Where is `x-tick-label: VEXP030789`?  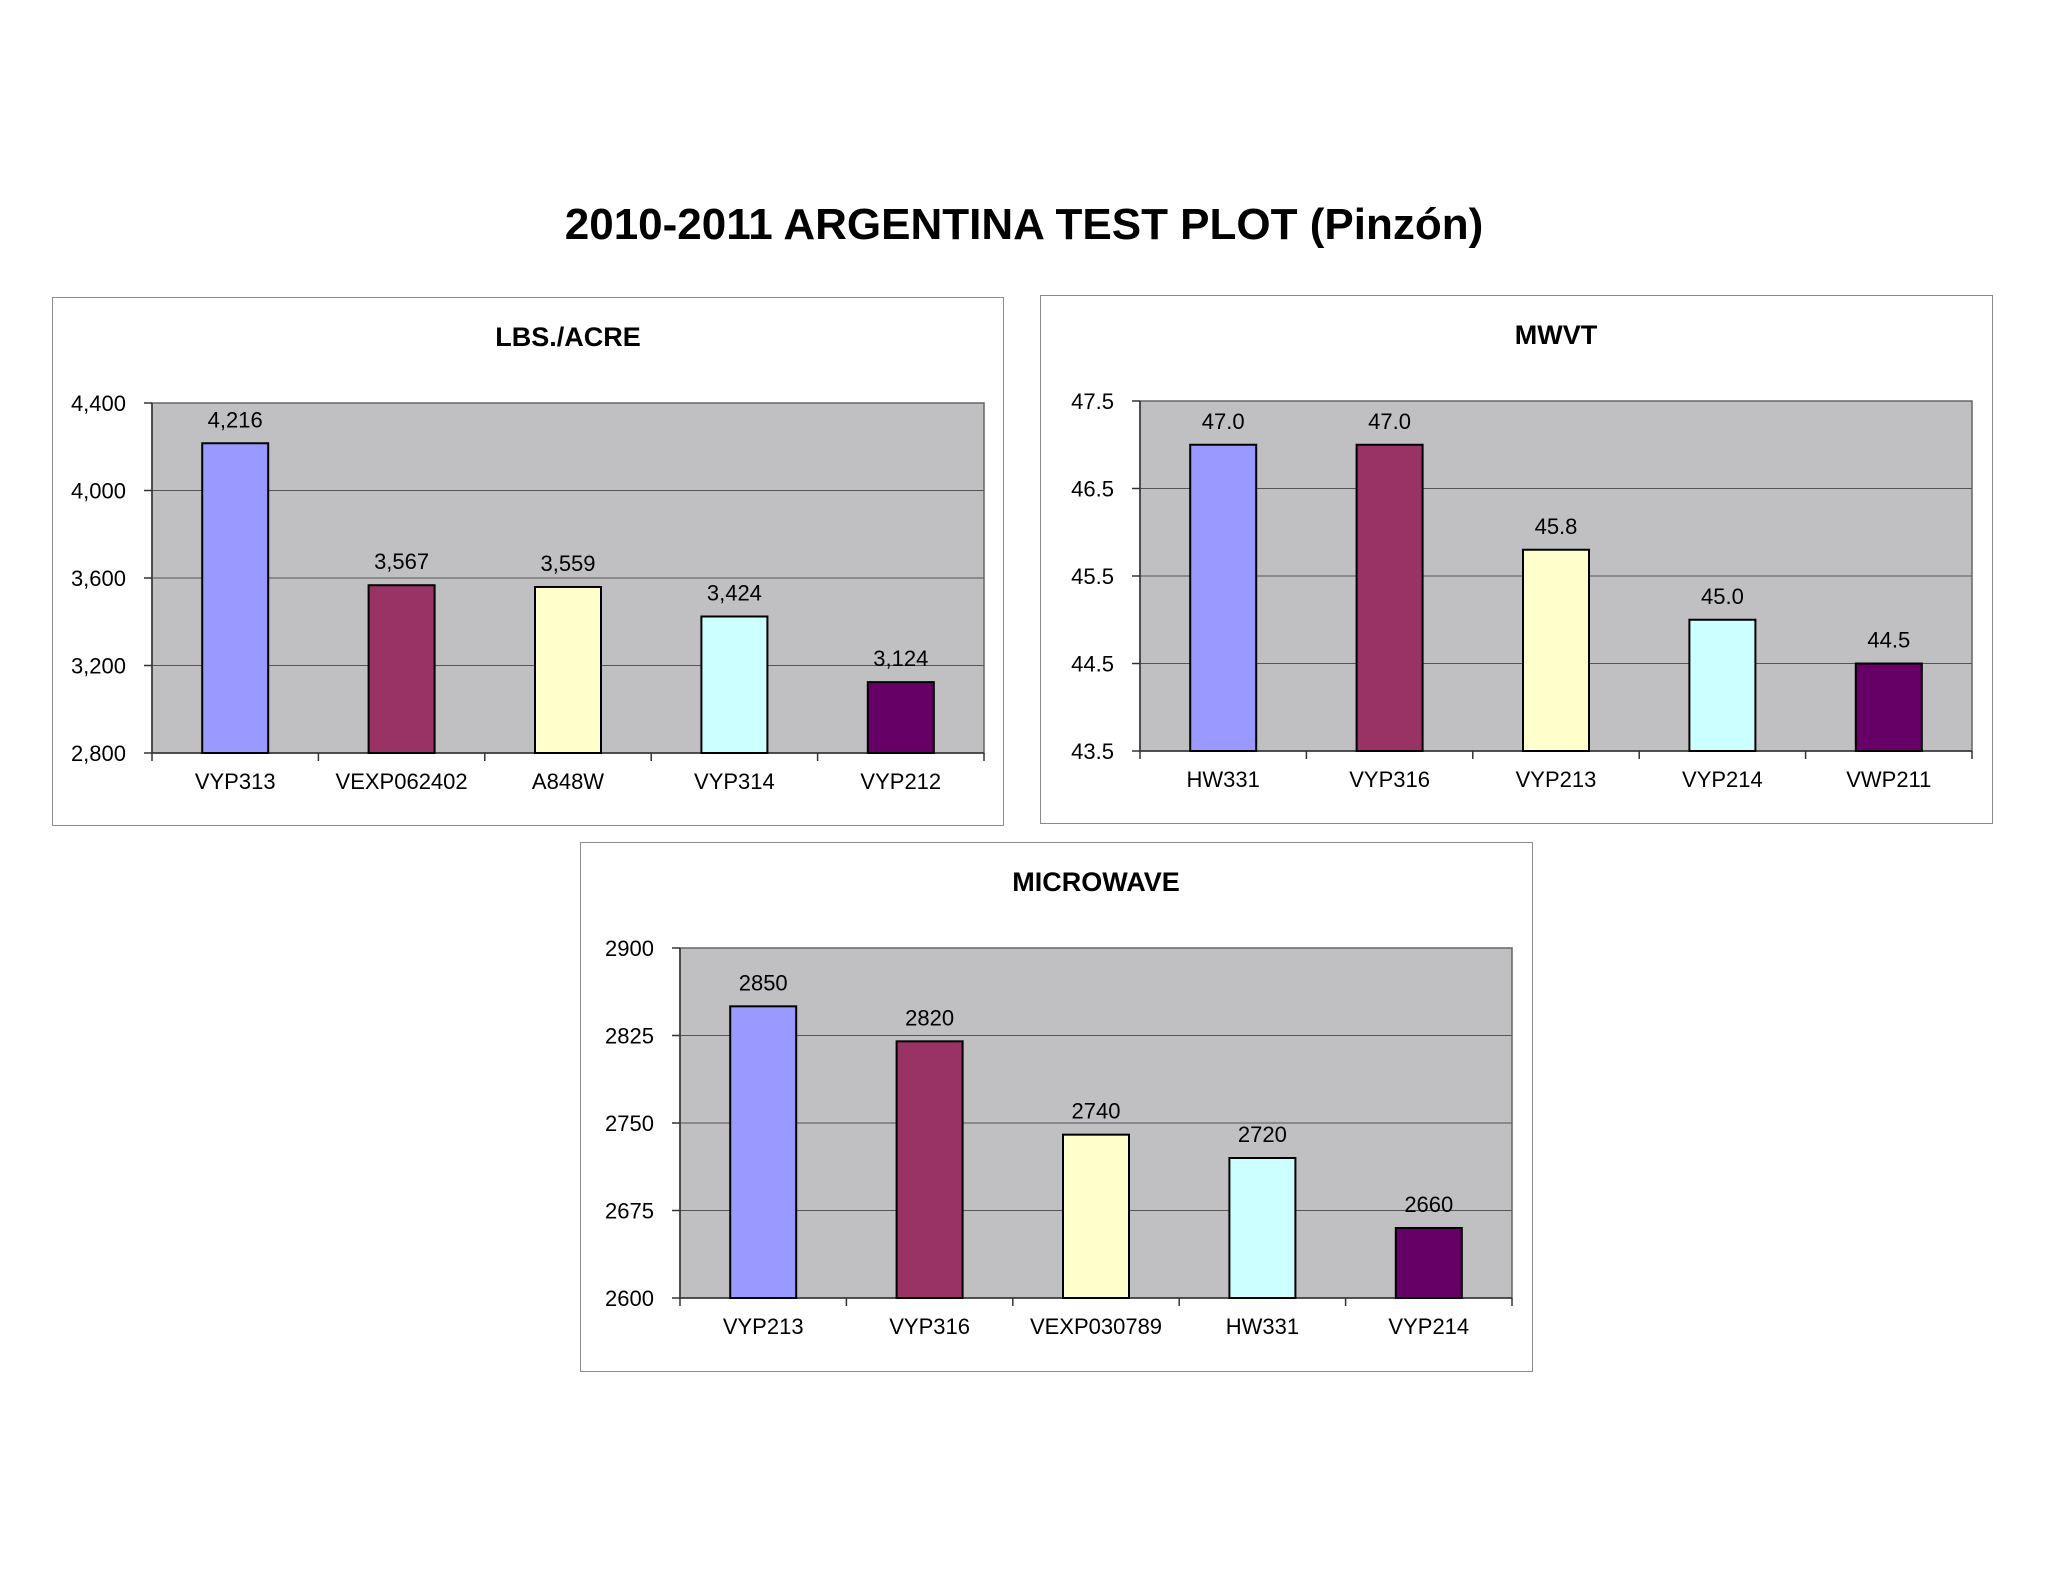 x-tick-label: VEXP030789 is located at coordinates (1096, 1326).